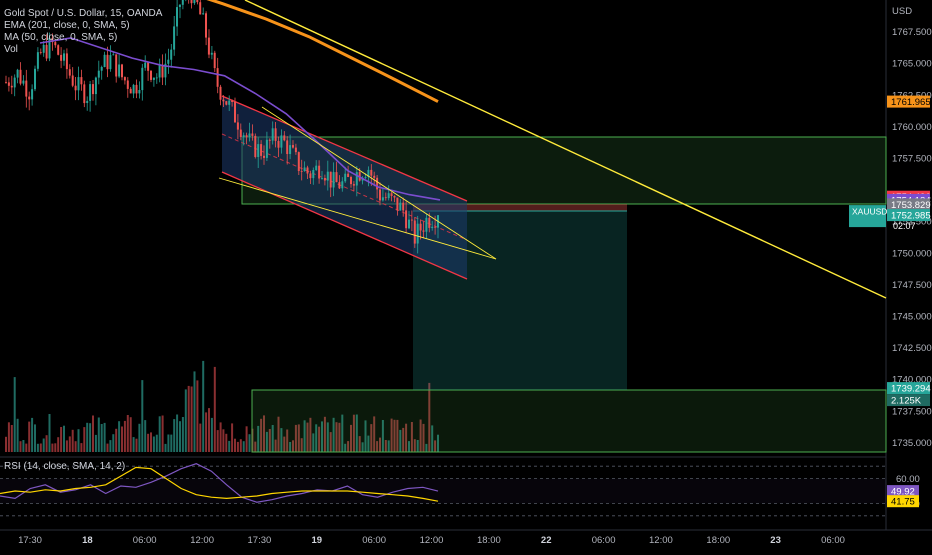  I want to click on price-tag-label: 1761.965, so click(911, 102).